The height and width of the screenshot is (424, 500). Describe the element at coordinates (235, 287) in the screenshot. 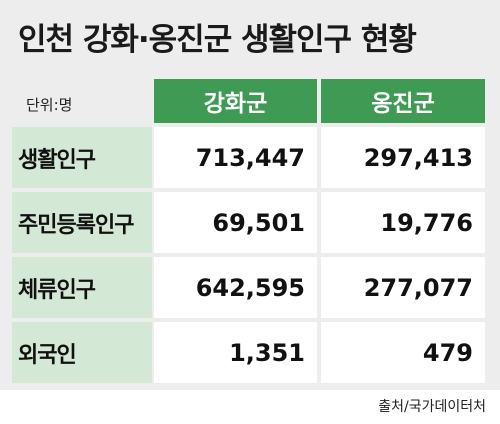

I see `table-cell: 642,595` at that location.